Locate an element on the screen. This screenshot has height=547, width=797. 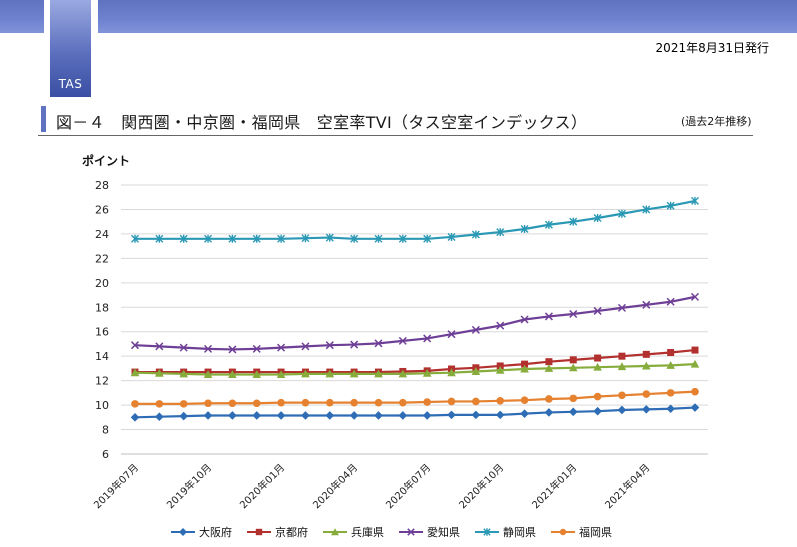
issue-date: 2021年8月31日発行 is located at coordinates (712, 48).